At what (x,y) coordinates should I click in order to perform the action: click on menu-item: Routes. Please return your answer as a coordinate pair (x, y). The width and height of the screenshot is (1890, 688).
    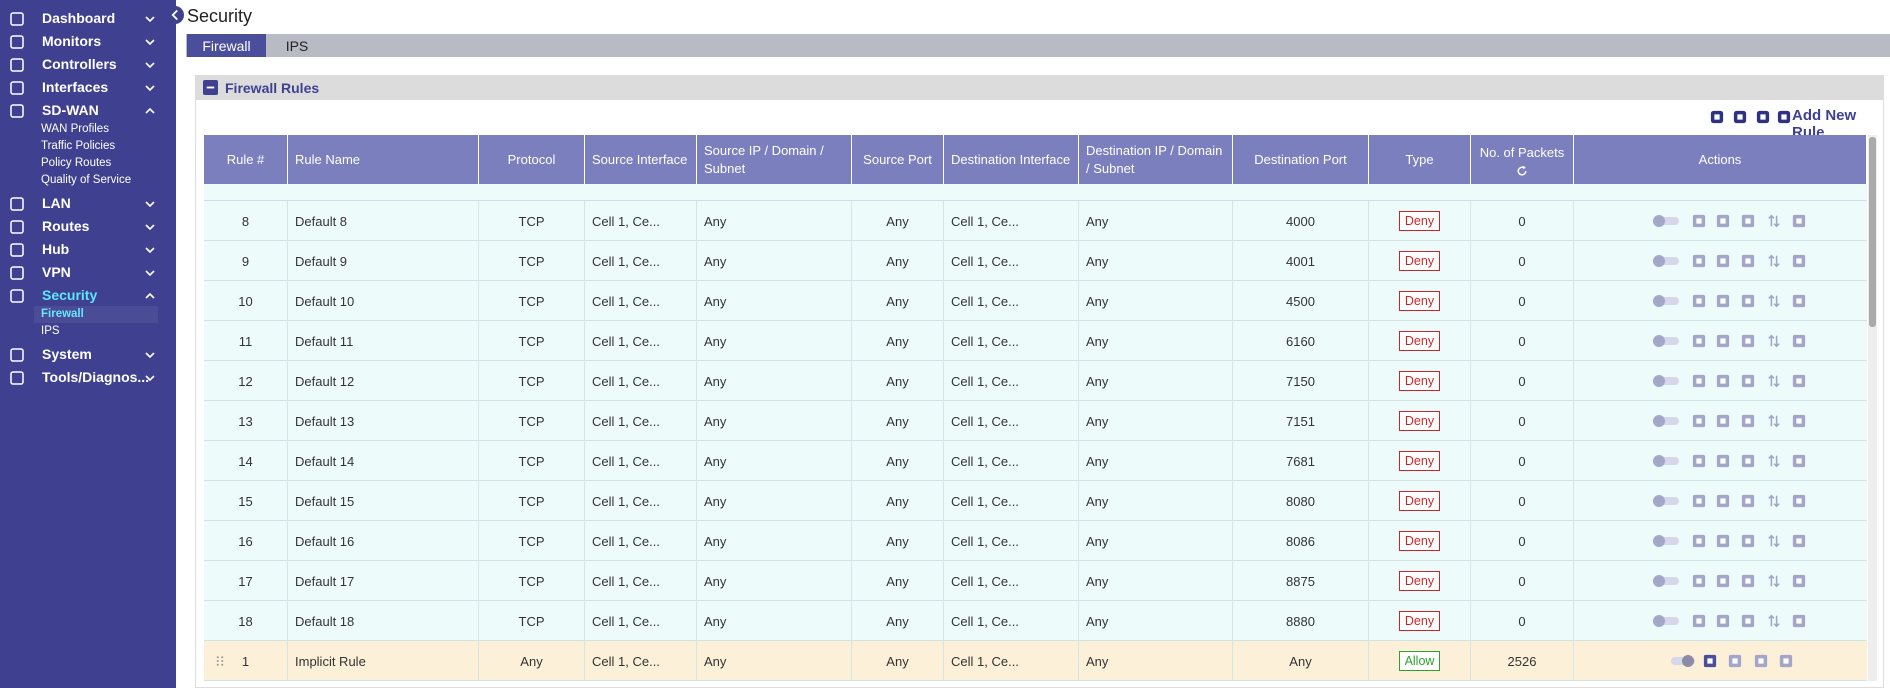
    Looking at the image, I should click on (66, 226).